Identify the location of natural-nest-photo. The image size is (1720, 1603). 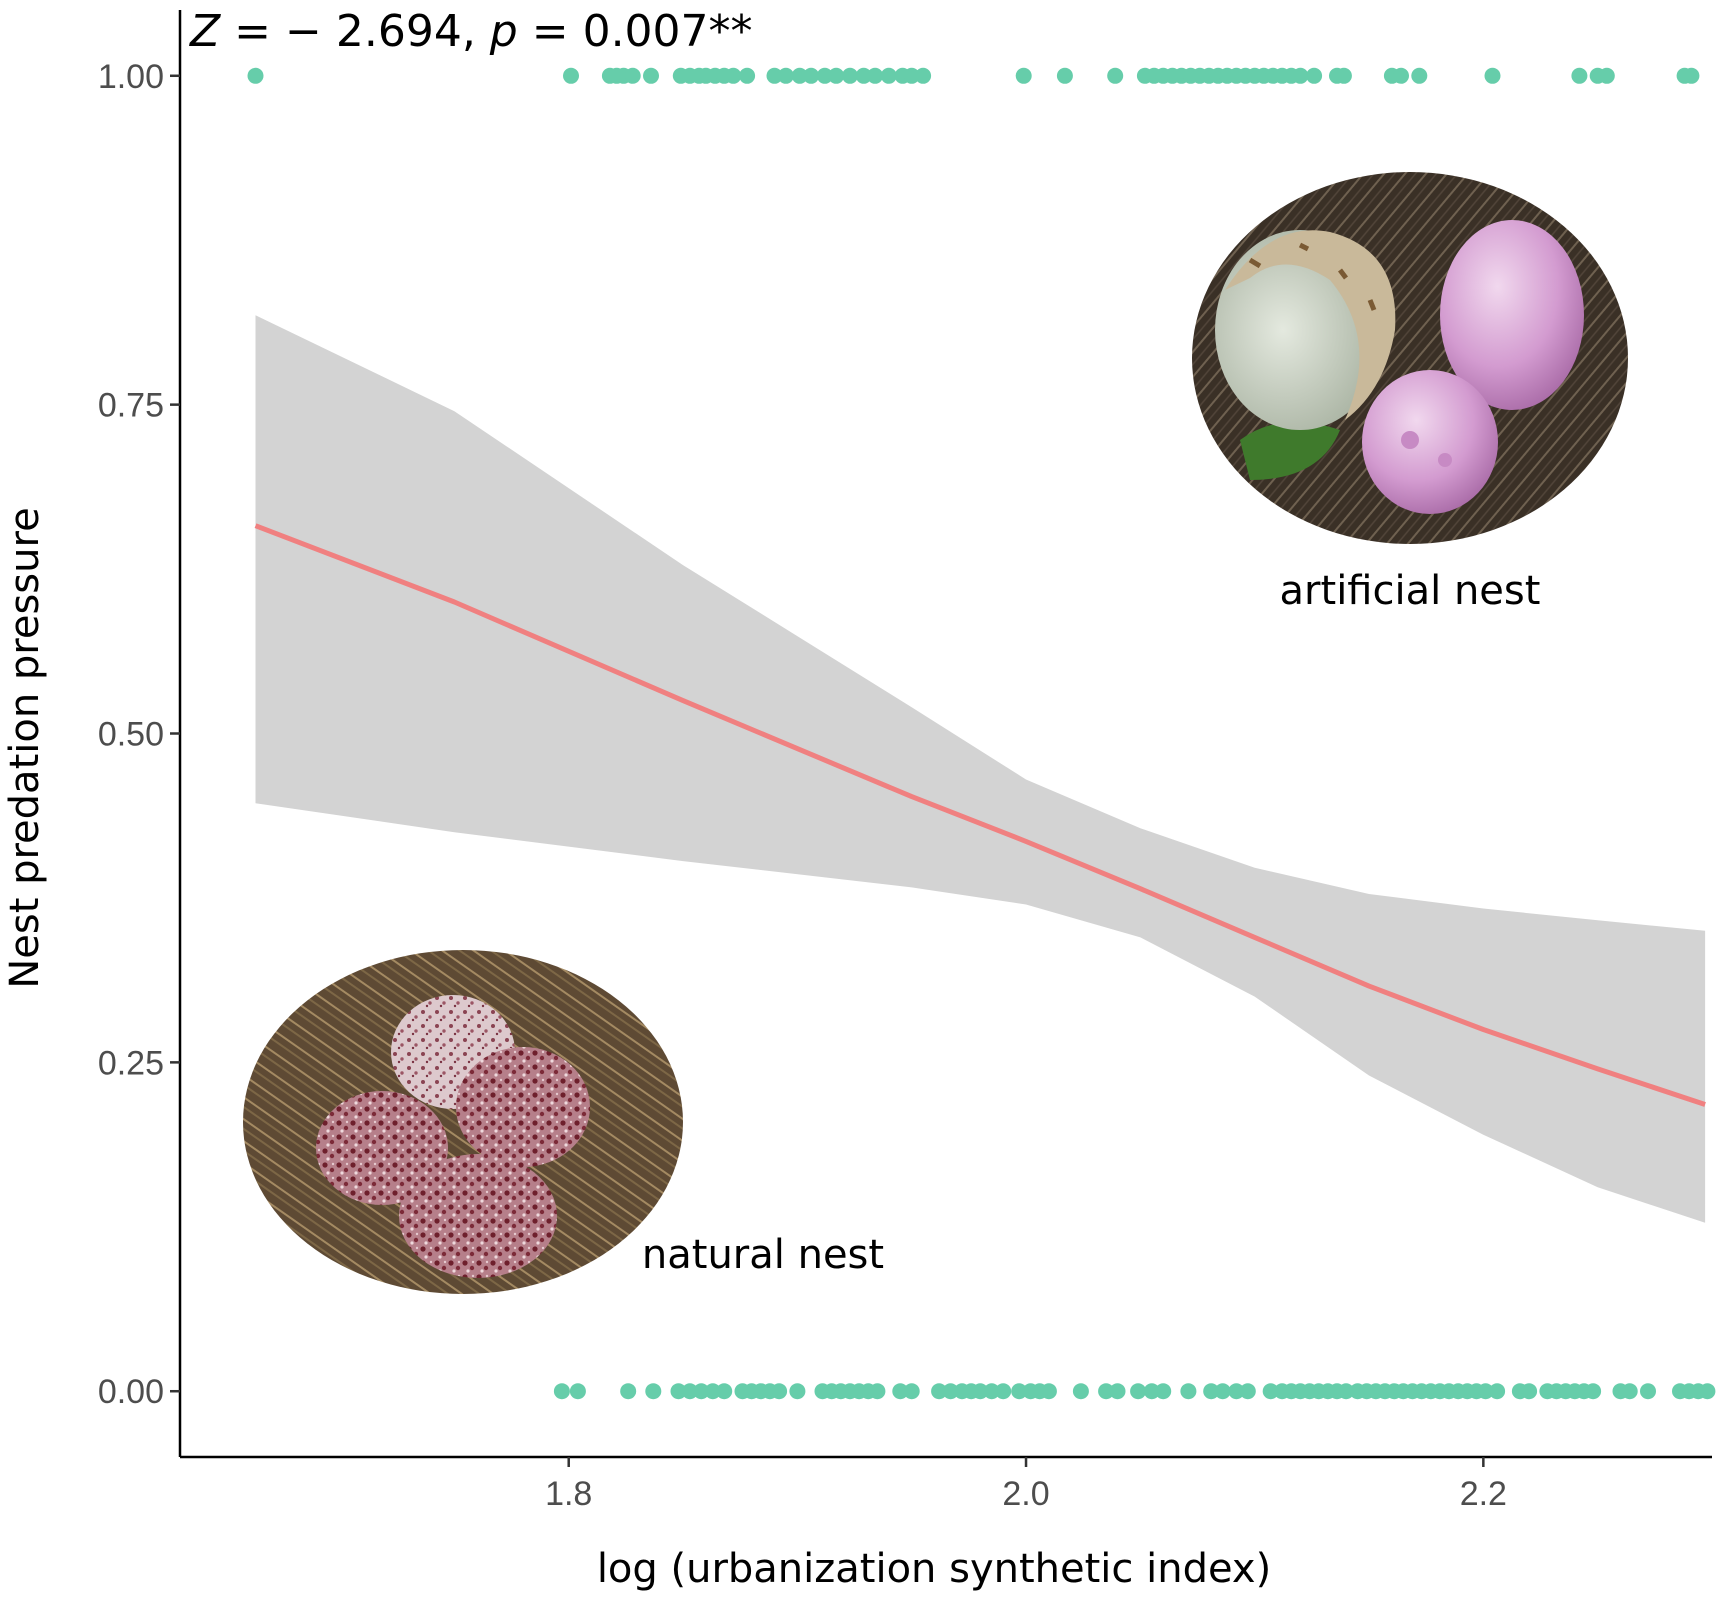
(463, 1122).